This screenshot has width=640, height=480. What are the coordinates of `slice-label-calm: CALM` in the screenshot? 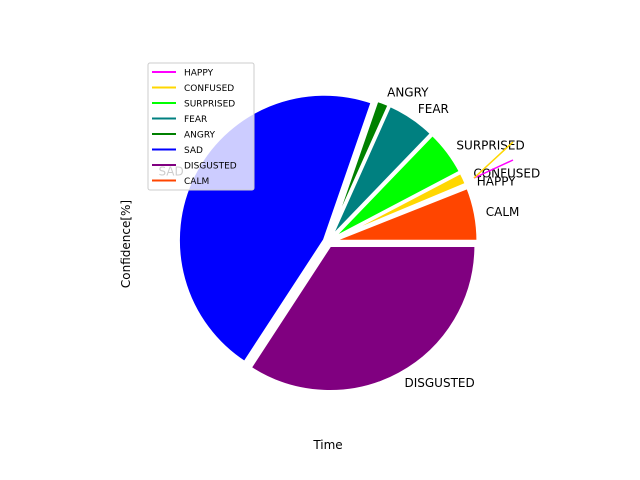 It's located at (503, 212).